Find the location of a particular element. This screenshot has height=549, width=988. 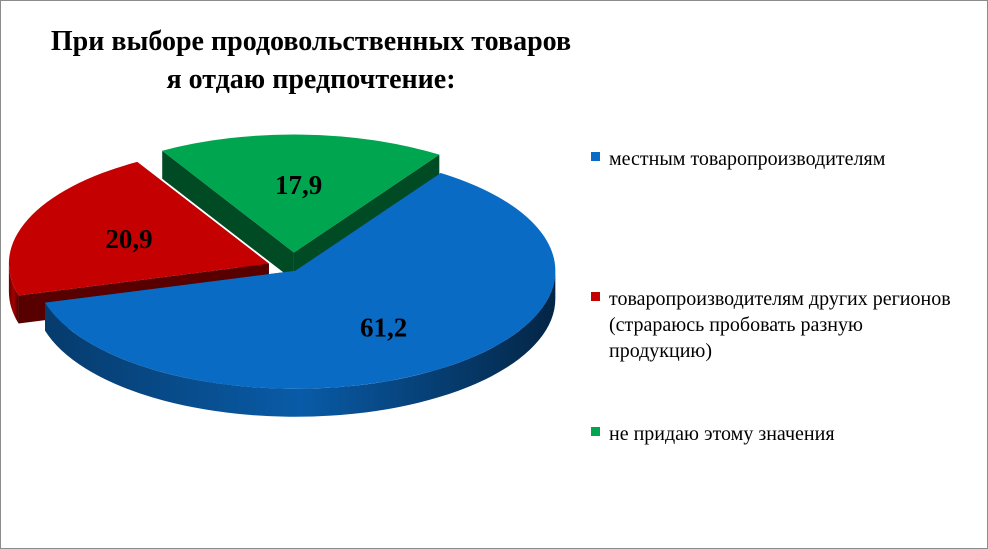

data-label-local: 61,2 is located at coordinates (383, 327).